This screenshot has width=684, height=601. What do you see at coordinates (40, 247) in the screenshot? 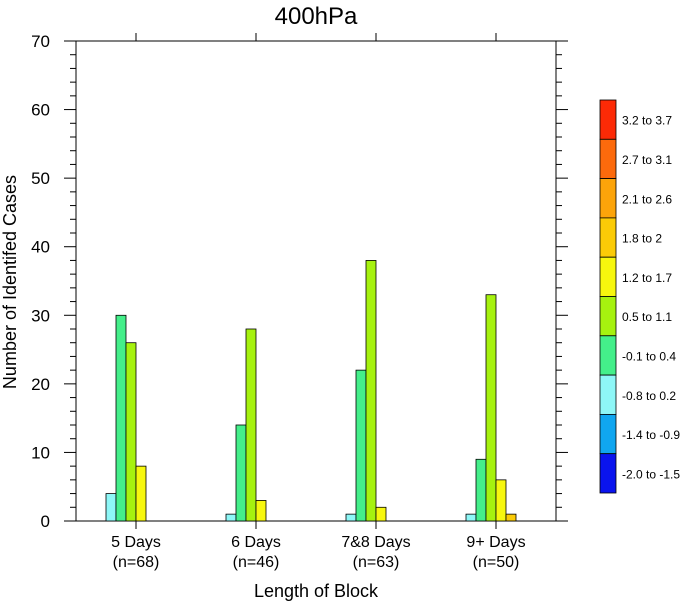
I see `y-tick-label: 40` at bounding box center [40, 247].